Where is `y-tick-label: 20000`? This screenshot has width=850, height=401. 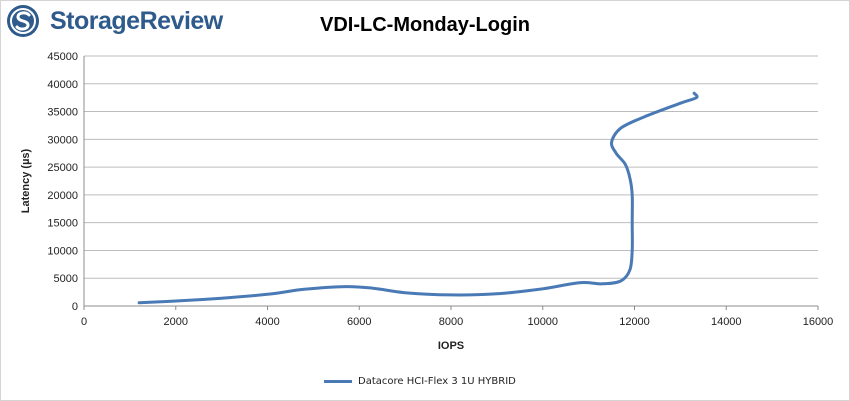
y-tick-label: 20000 is located at coordinates (62, 196).